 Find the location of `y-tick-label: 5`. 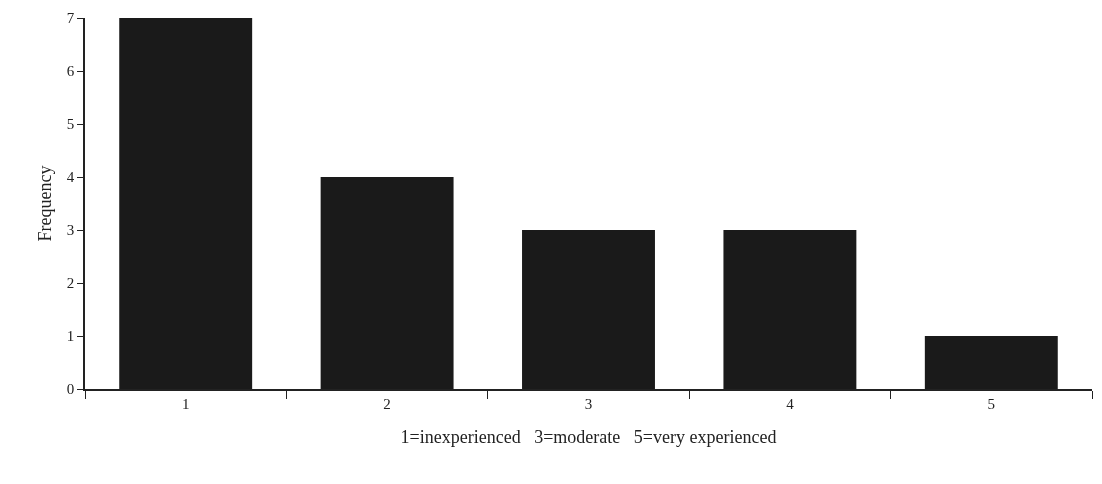

y-tick-label: 5 is located at coordinates (70, 124).